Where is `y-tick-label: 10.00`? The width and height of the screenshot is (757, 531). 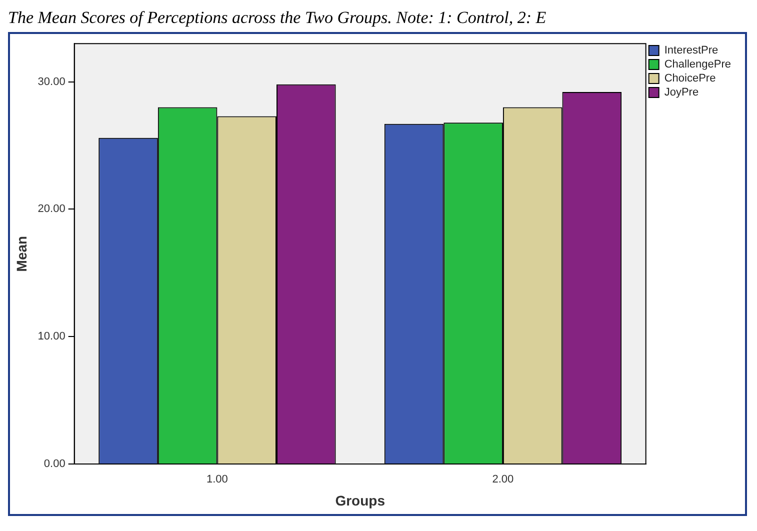 y-tick-label: 10.00 is located at coordinates (52, 336).